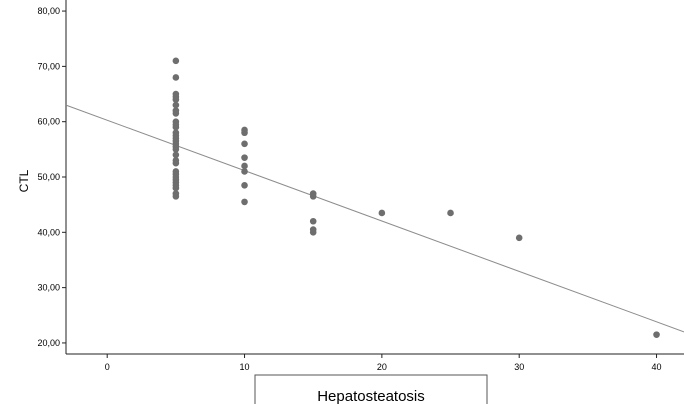  Describe the element at coordinates (48, 343) in the screenshot. I see `y-tick-label: 20,00` at that location.